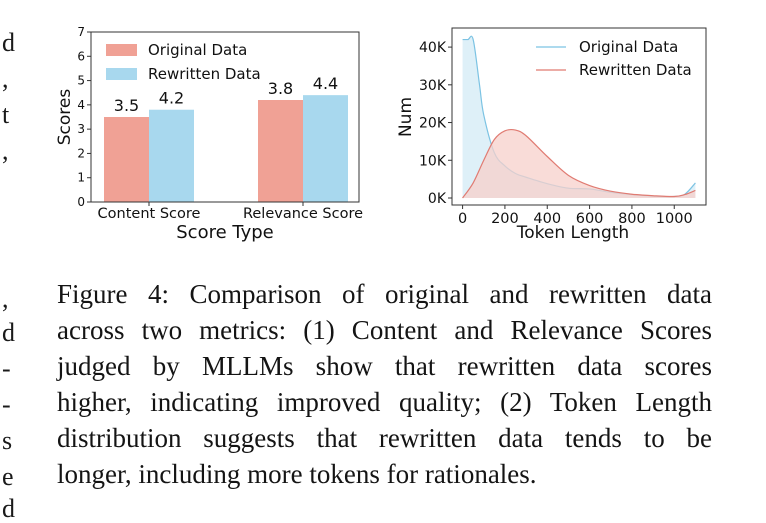 Image resolution: width=766 pixels, height=523 pixels. What do you see at coordinates (406, 117) in the screenshot?
I see `area-y-axis-label: Num` at bounding box center [406, 117].